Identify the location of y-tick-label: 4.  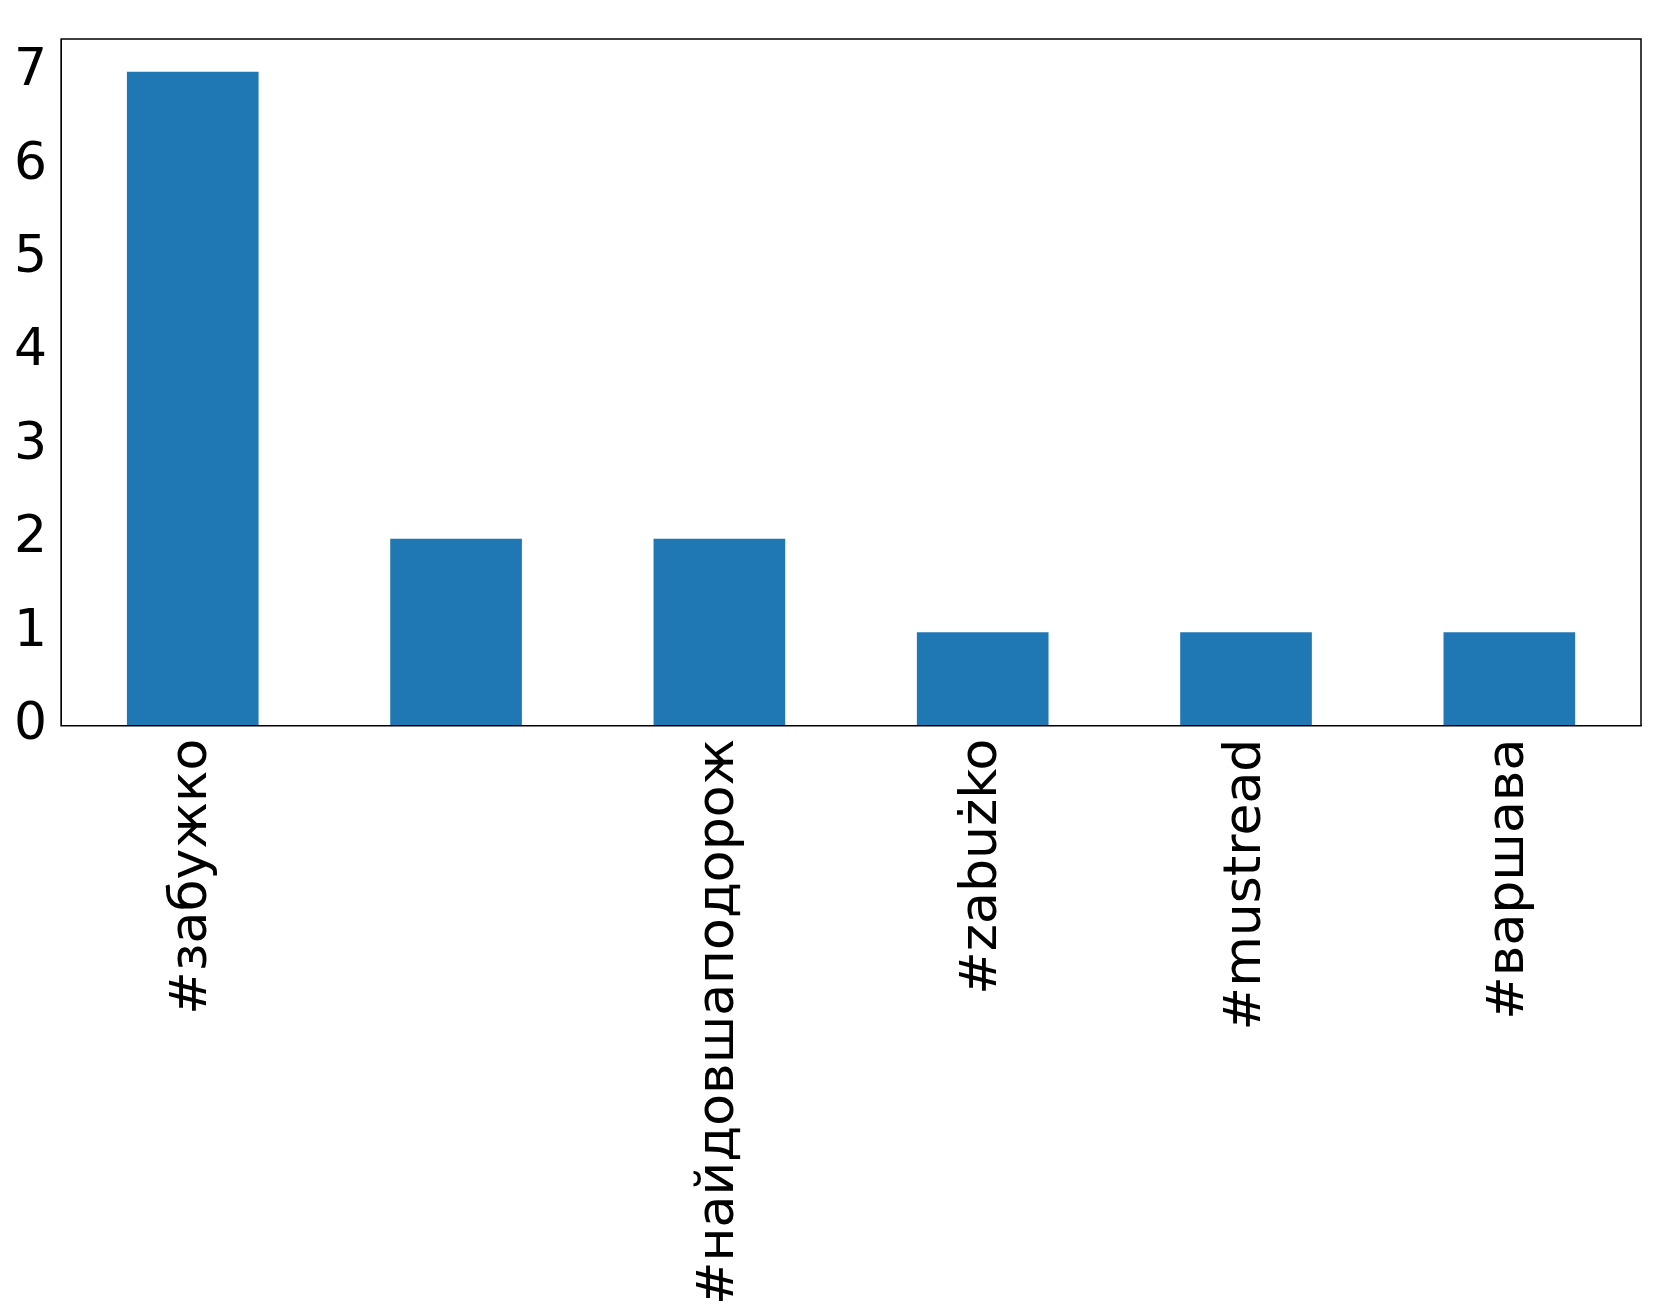
(30, 347).